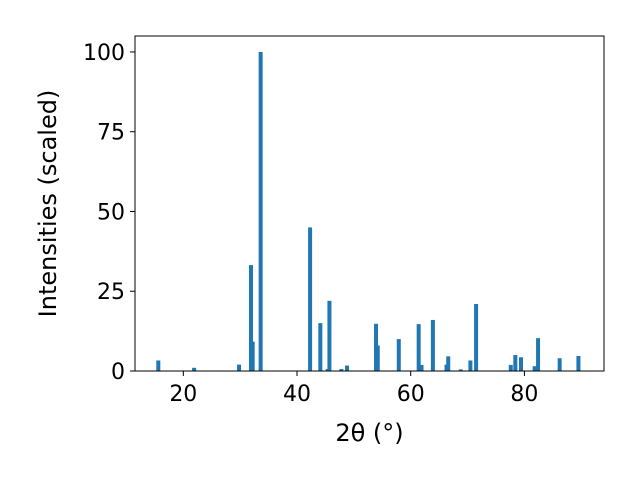 The height and width of the screenshot is (480, 640). What do you see at coordinates (353, 389) in the screenshot?
I see `x-ticks: 20 40 60 80` at bounding box center [353, 389].